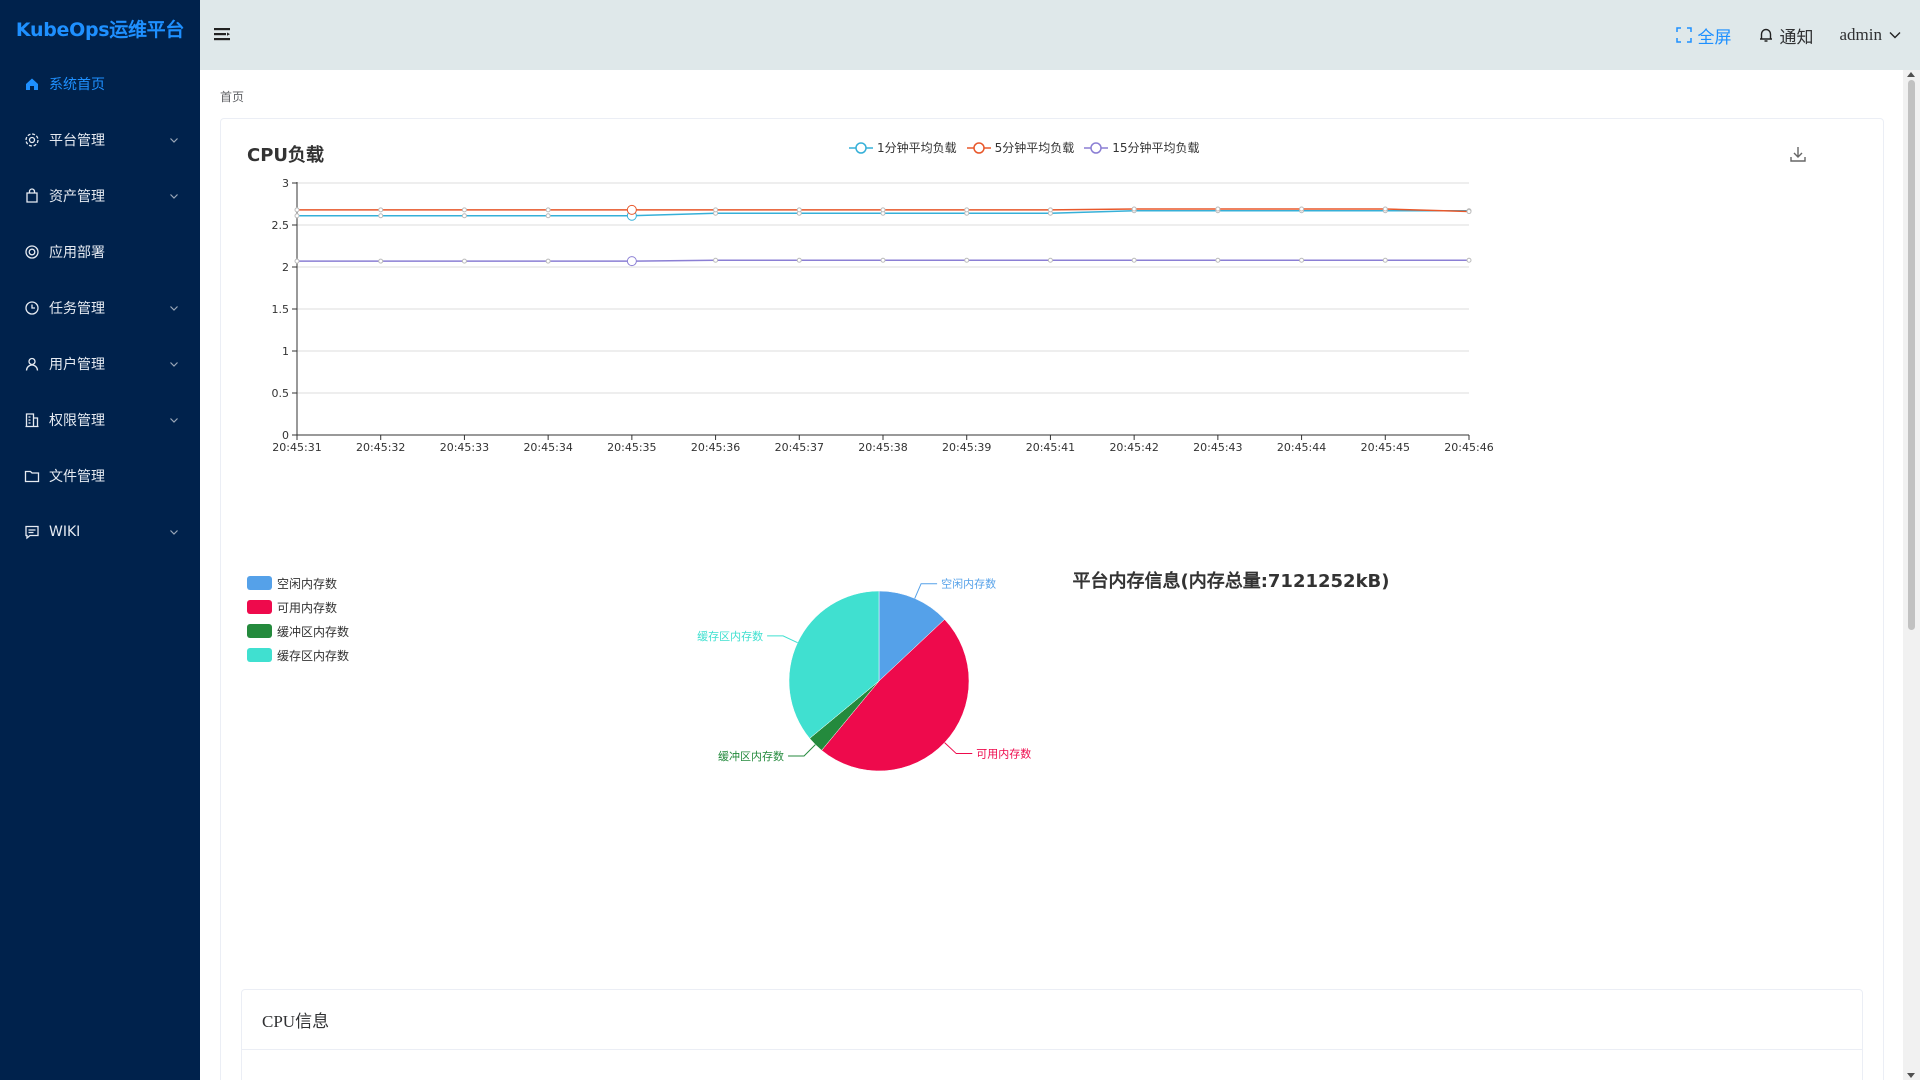  I want to click on legend-item: 缓冲区内存数, so click(298, 631).